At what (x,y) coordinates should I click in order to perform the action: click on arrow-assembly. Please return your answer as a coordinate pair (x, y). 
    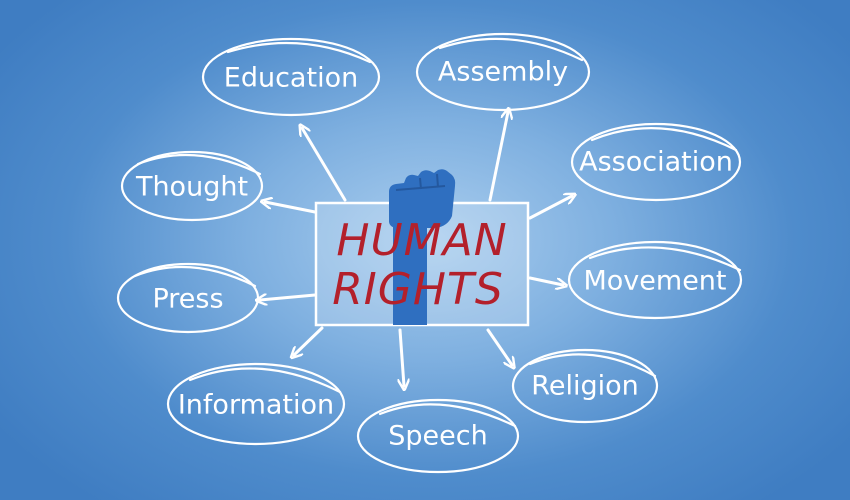
    Looking at the image, I should click on (498, 157).